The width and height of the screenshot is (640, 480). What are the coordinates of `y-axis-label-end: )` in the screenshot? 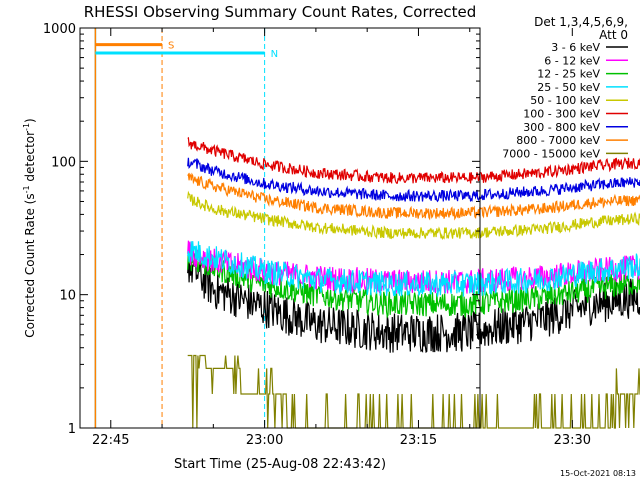 It's located at (30, 120).